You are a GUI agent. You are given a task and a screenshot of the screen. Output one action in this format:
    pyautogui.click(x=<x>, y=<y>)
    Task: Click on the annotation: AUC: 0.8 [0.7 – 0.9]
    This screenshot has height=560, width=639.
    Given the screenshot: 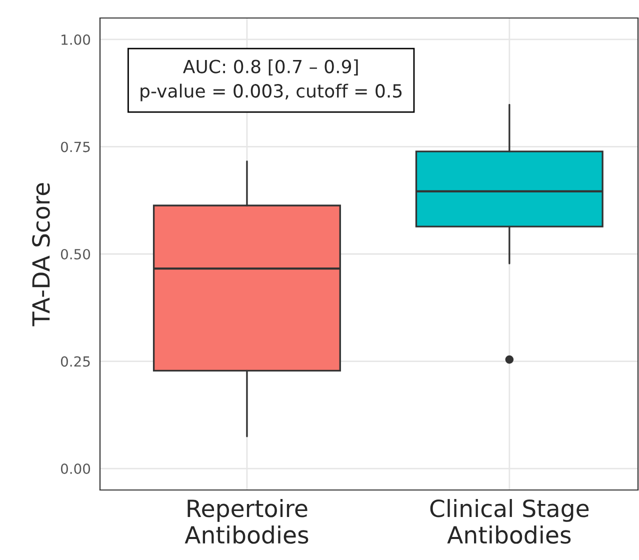 What is the action you would take?
    pyautogui.click(x=270, y=67)
    